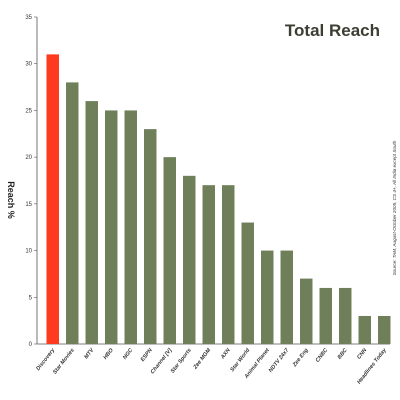 This screenshot has width=400, height=400. What do you see at coordinates (322, 355) in the screenshot?
I see `category-label: CNBC` at bounding box center [322, 355].